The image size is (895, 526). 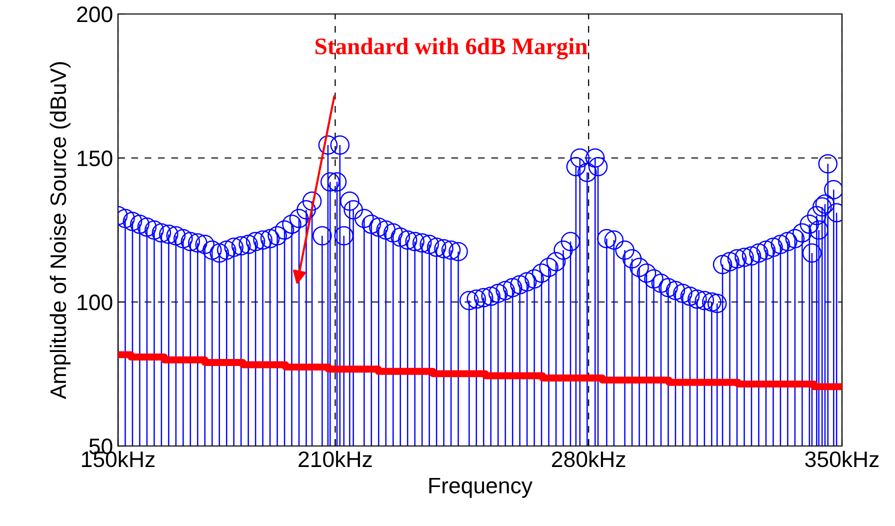 I want to click on x-tick-label: 350kHz, so click(x=842, y=459).